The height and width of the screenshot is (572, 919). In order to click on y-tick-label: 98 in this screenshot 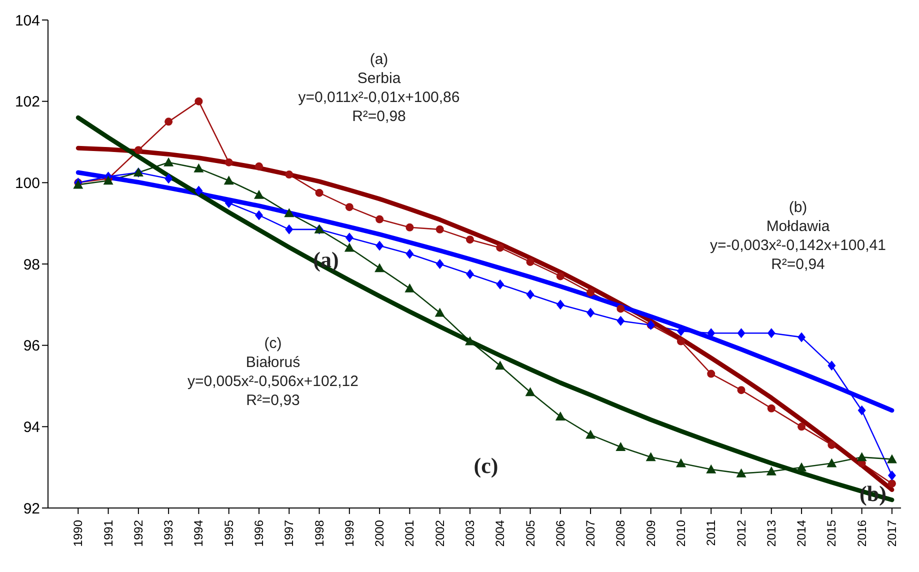, I will do `click(31, 265)`.